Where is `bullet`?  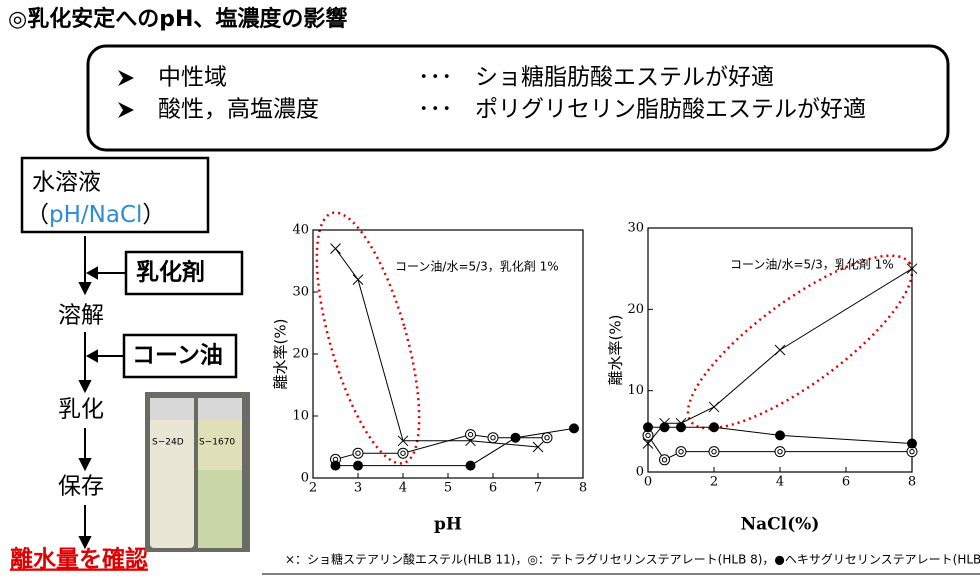
bullet is located at coordinates (126, 78).